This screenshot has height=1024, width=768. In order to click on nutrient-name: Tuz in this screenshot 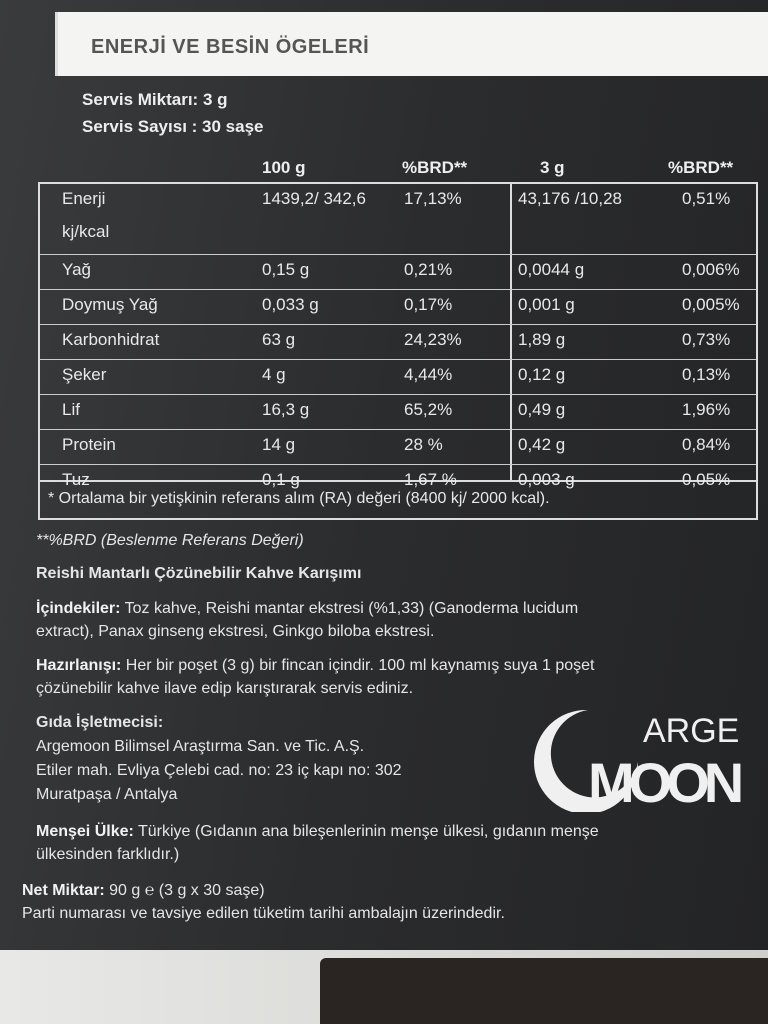, I will do `click(76, 479)`.